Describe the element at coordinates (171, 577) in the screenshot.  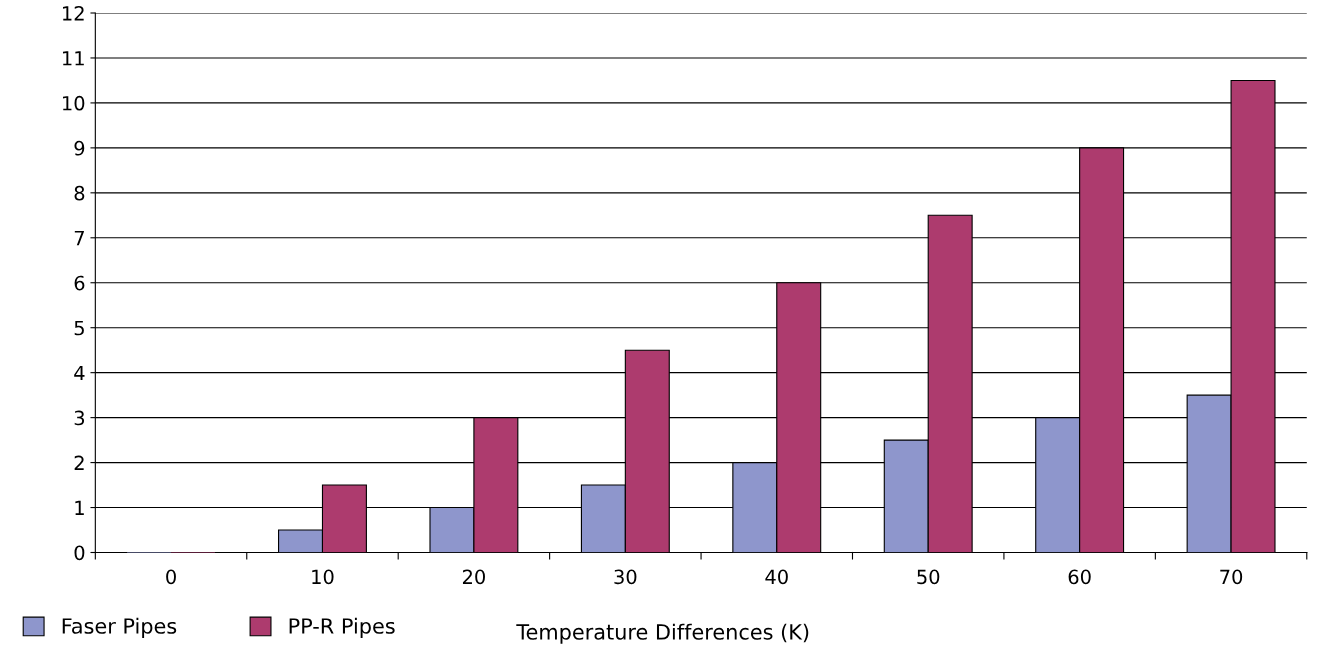
I see `x-tick-label: 0` at that location.